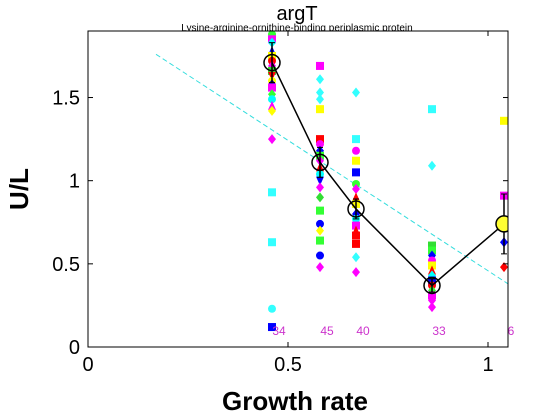 This screenshot has height=420, width=560. What do you see at coordinates (511, 331) in the screenshot?
I see `count-label: 6` at bounding box center [511, 331].